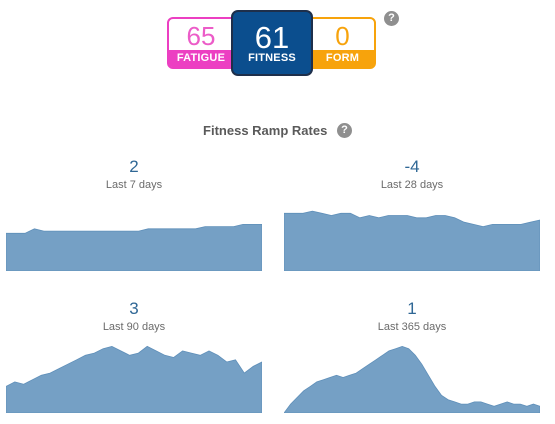  Describe the element at coordinates (134, 327) in the screenshot. I see `ramp-period-label: Last 90 days` at that location.